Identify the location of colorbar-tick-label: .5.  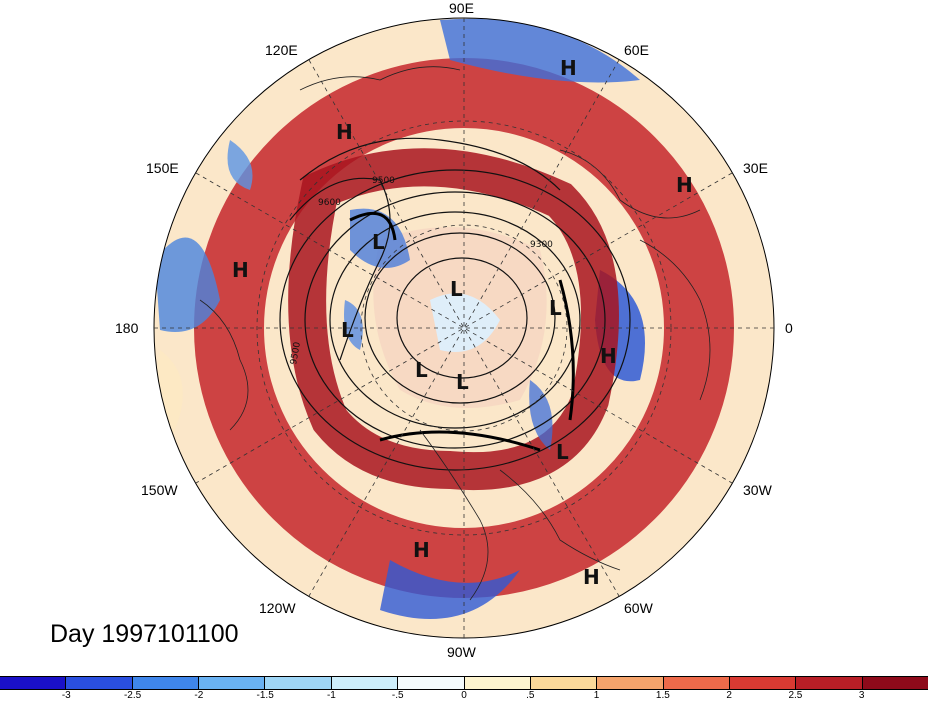
(530, 695).